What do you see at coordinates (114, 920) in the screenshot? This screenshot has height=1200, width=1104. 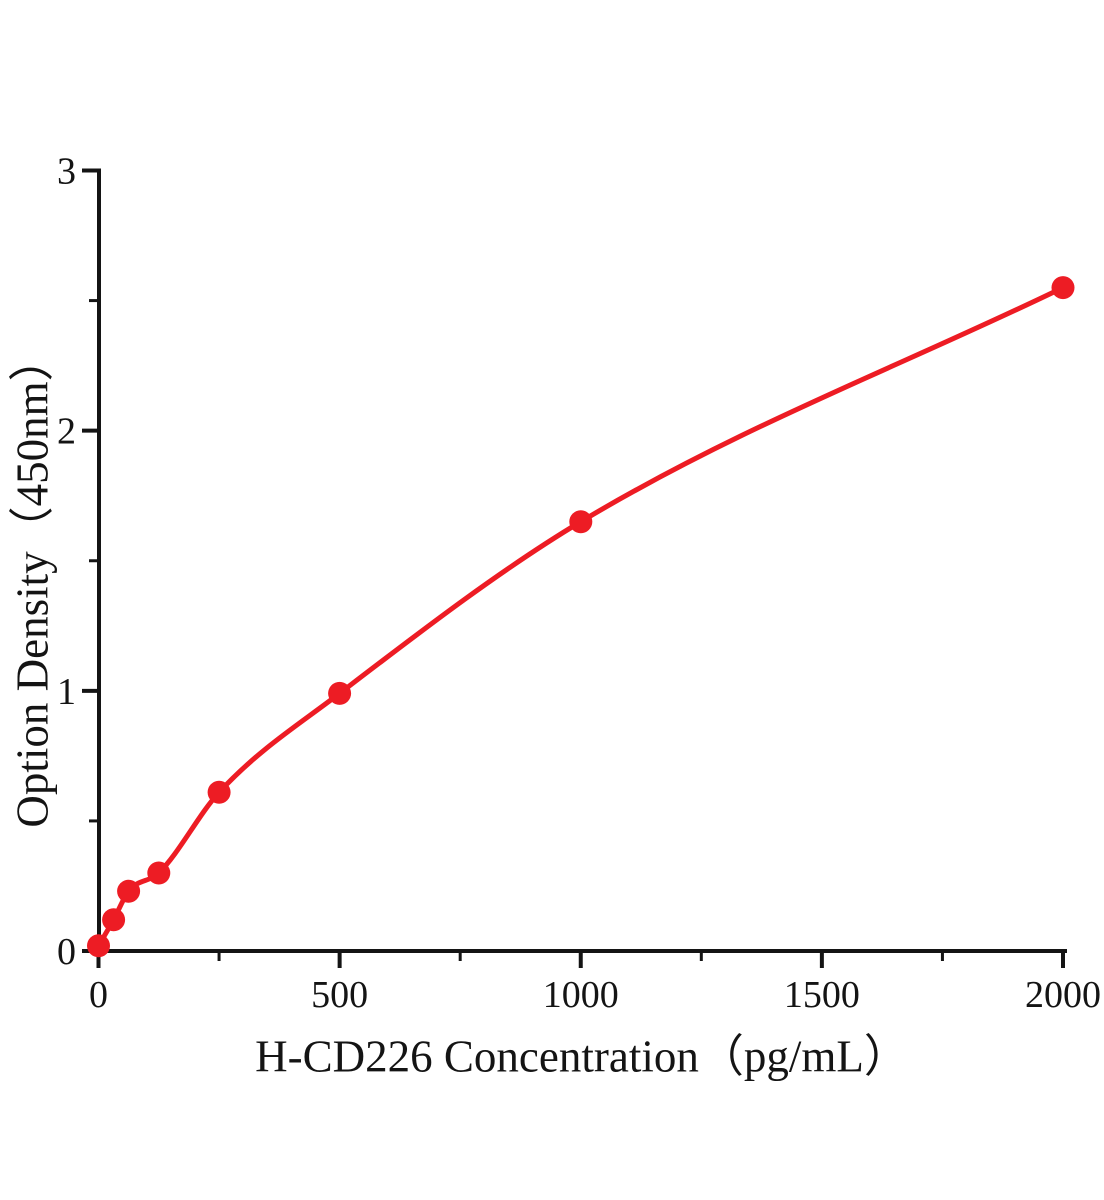 I see `data-point-31.25` at bounding box center [114, 920].